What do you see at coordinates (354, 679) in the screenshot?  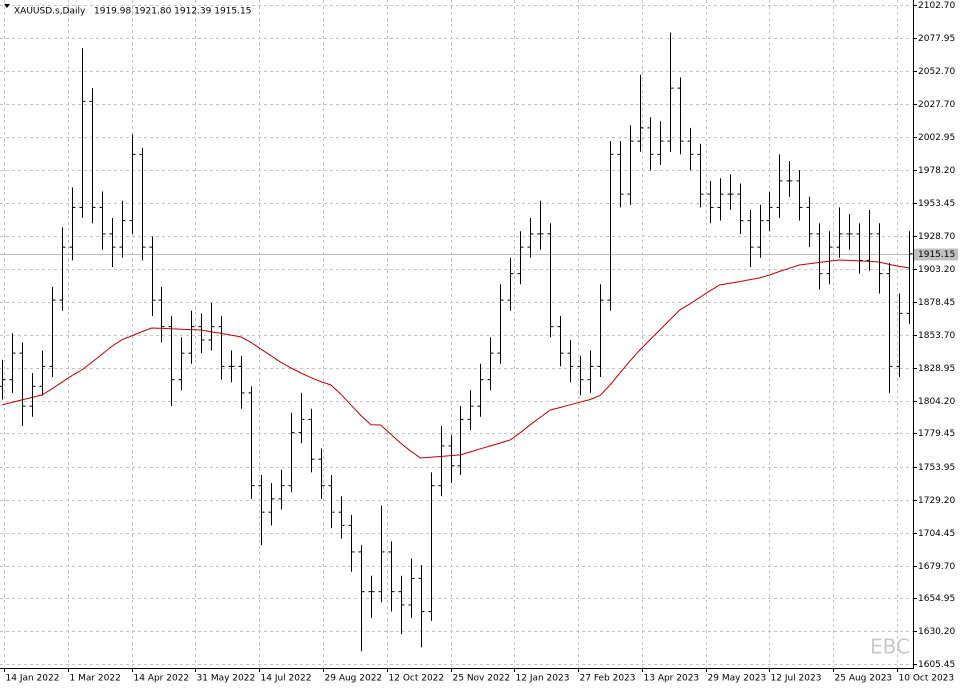 I see `x-tick-label: 29 Aug 2022` at bounding box center [354, 679].